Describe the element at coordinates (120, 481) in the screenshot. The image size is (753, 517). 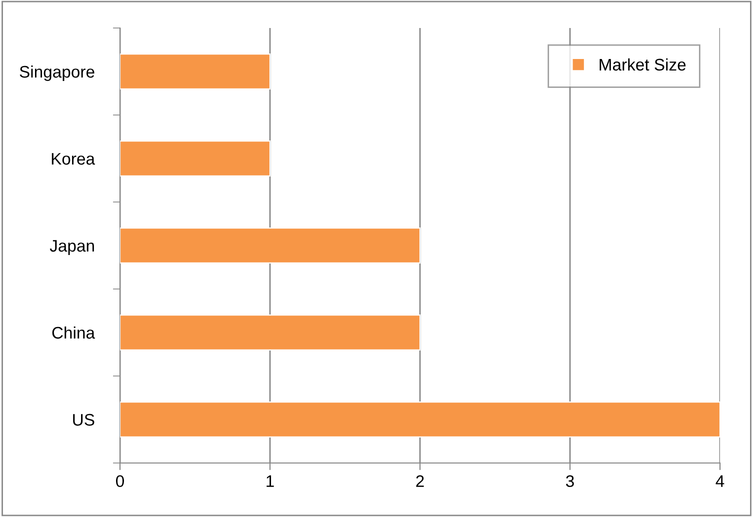
I see `x-tick-label: 0` at that location.